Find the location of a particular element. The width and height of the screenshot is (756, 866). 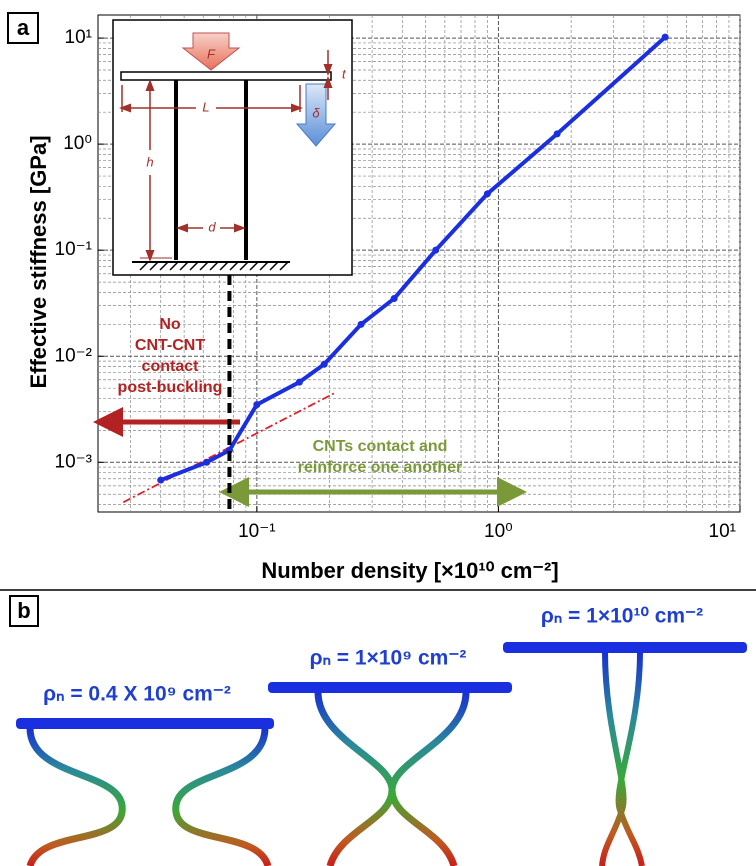

simulation-snapshot: ρₙ = 0.4 X 10⁹ cm⁻² is located at coordinates (145, 774).